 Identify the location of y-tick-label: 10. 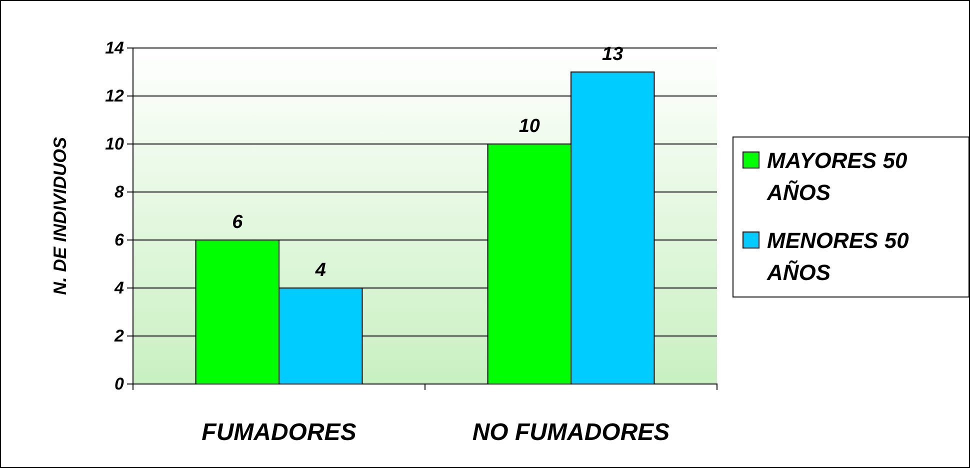
(115, 144).